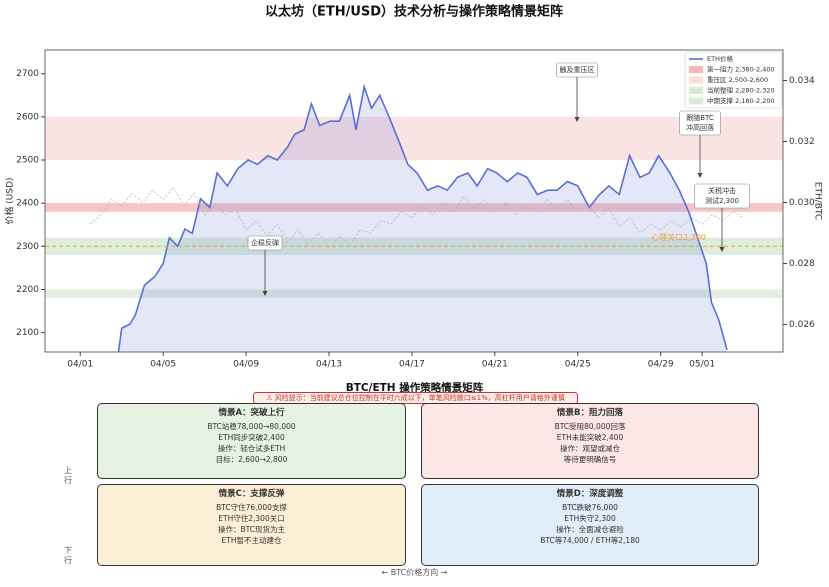 Image resolution: width=829 pixels, height=587 pixels. Describe the element at coordinates (577, 69) in the screenshot. I see `annotation-text: 触及重压区` at that location.